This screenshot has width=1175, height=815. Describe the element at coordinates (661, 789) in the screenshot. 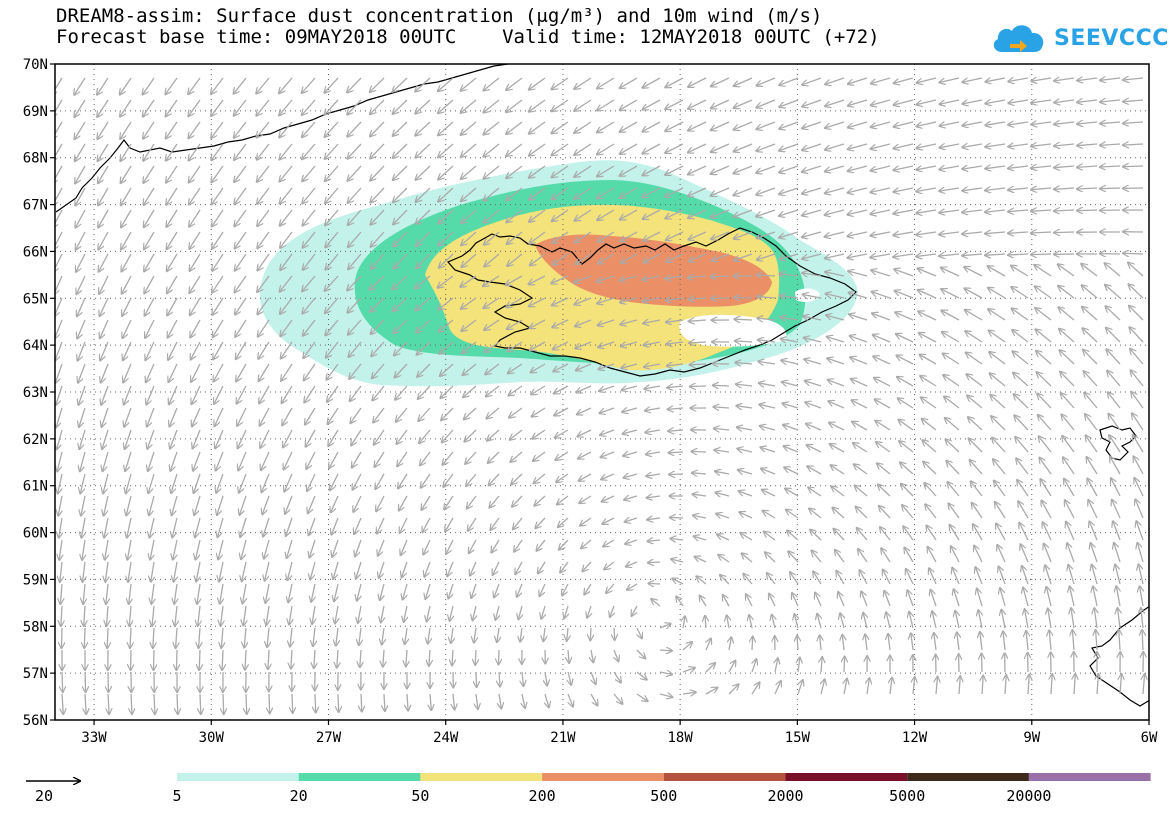

I see `concentration-legend: 5 20 50 200 500 2000 5000 20000` at that location.